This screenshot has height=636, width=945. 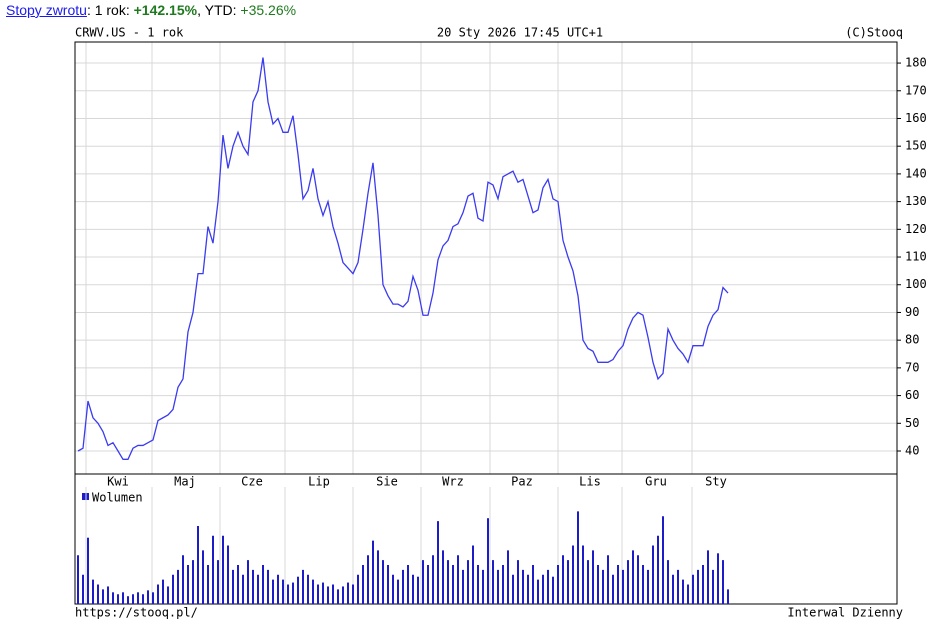 What do you see at coordinates (46, 10) in the screenshot?
I see `returns-link: Stopy zwrotu` at bounding box center [46, 10].